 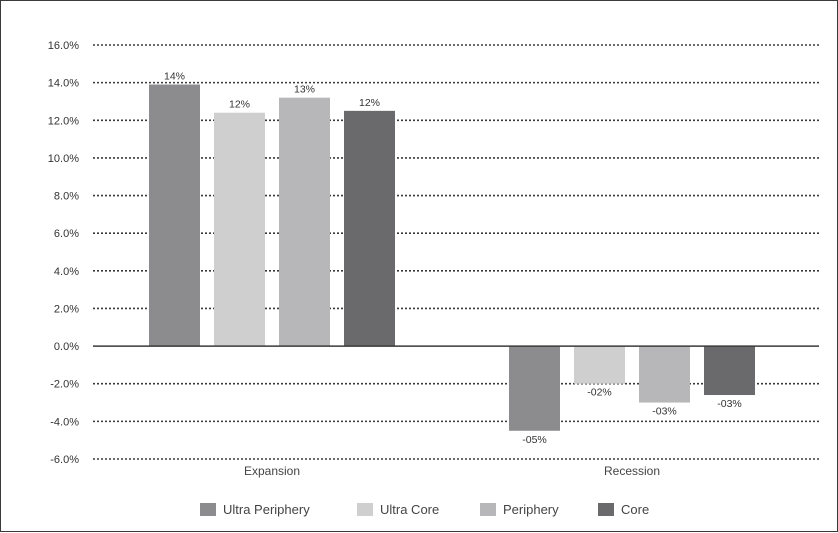 I want to click on data-label: -05%, so click(x=534, y=440).